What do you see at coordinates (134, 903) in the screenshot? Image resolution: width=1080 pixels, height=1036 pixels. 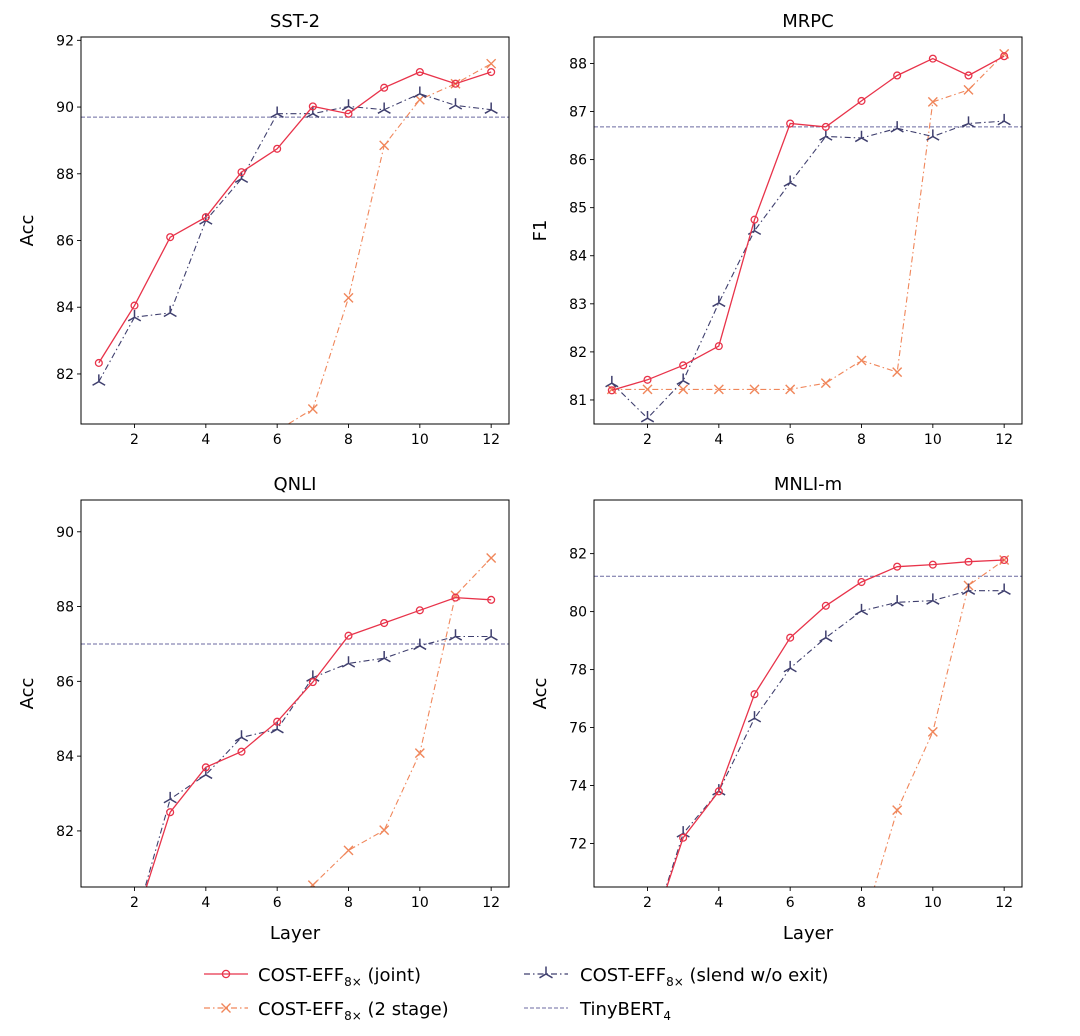 I see `x-tick-label: 2` at bounding box center [134, 903].